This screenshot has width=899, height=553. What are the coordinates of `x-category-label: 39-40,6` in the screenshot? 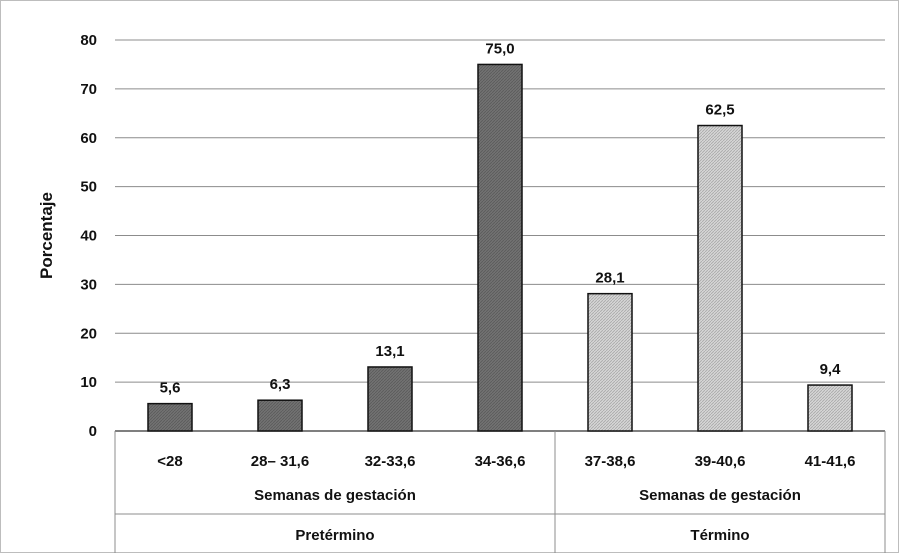 It's located at (720, 461).